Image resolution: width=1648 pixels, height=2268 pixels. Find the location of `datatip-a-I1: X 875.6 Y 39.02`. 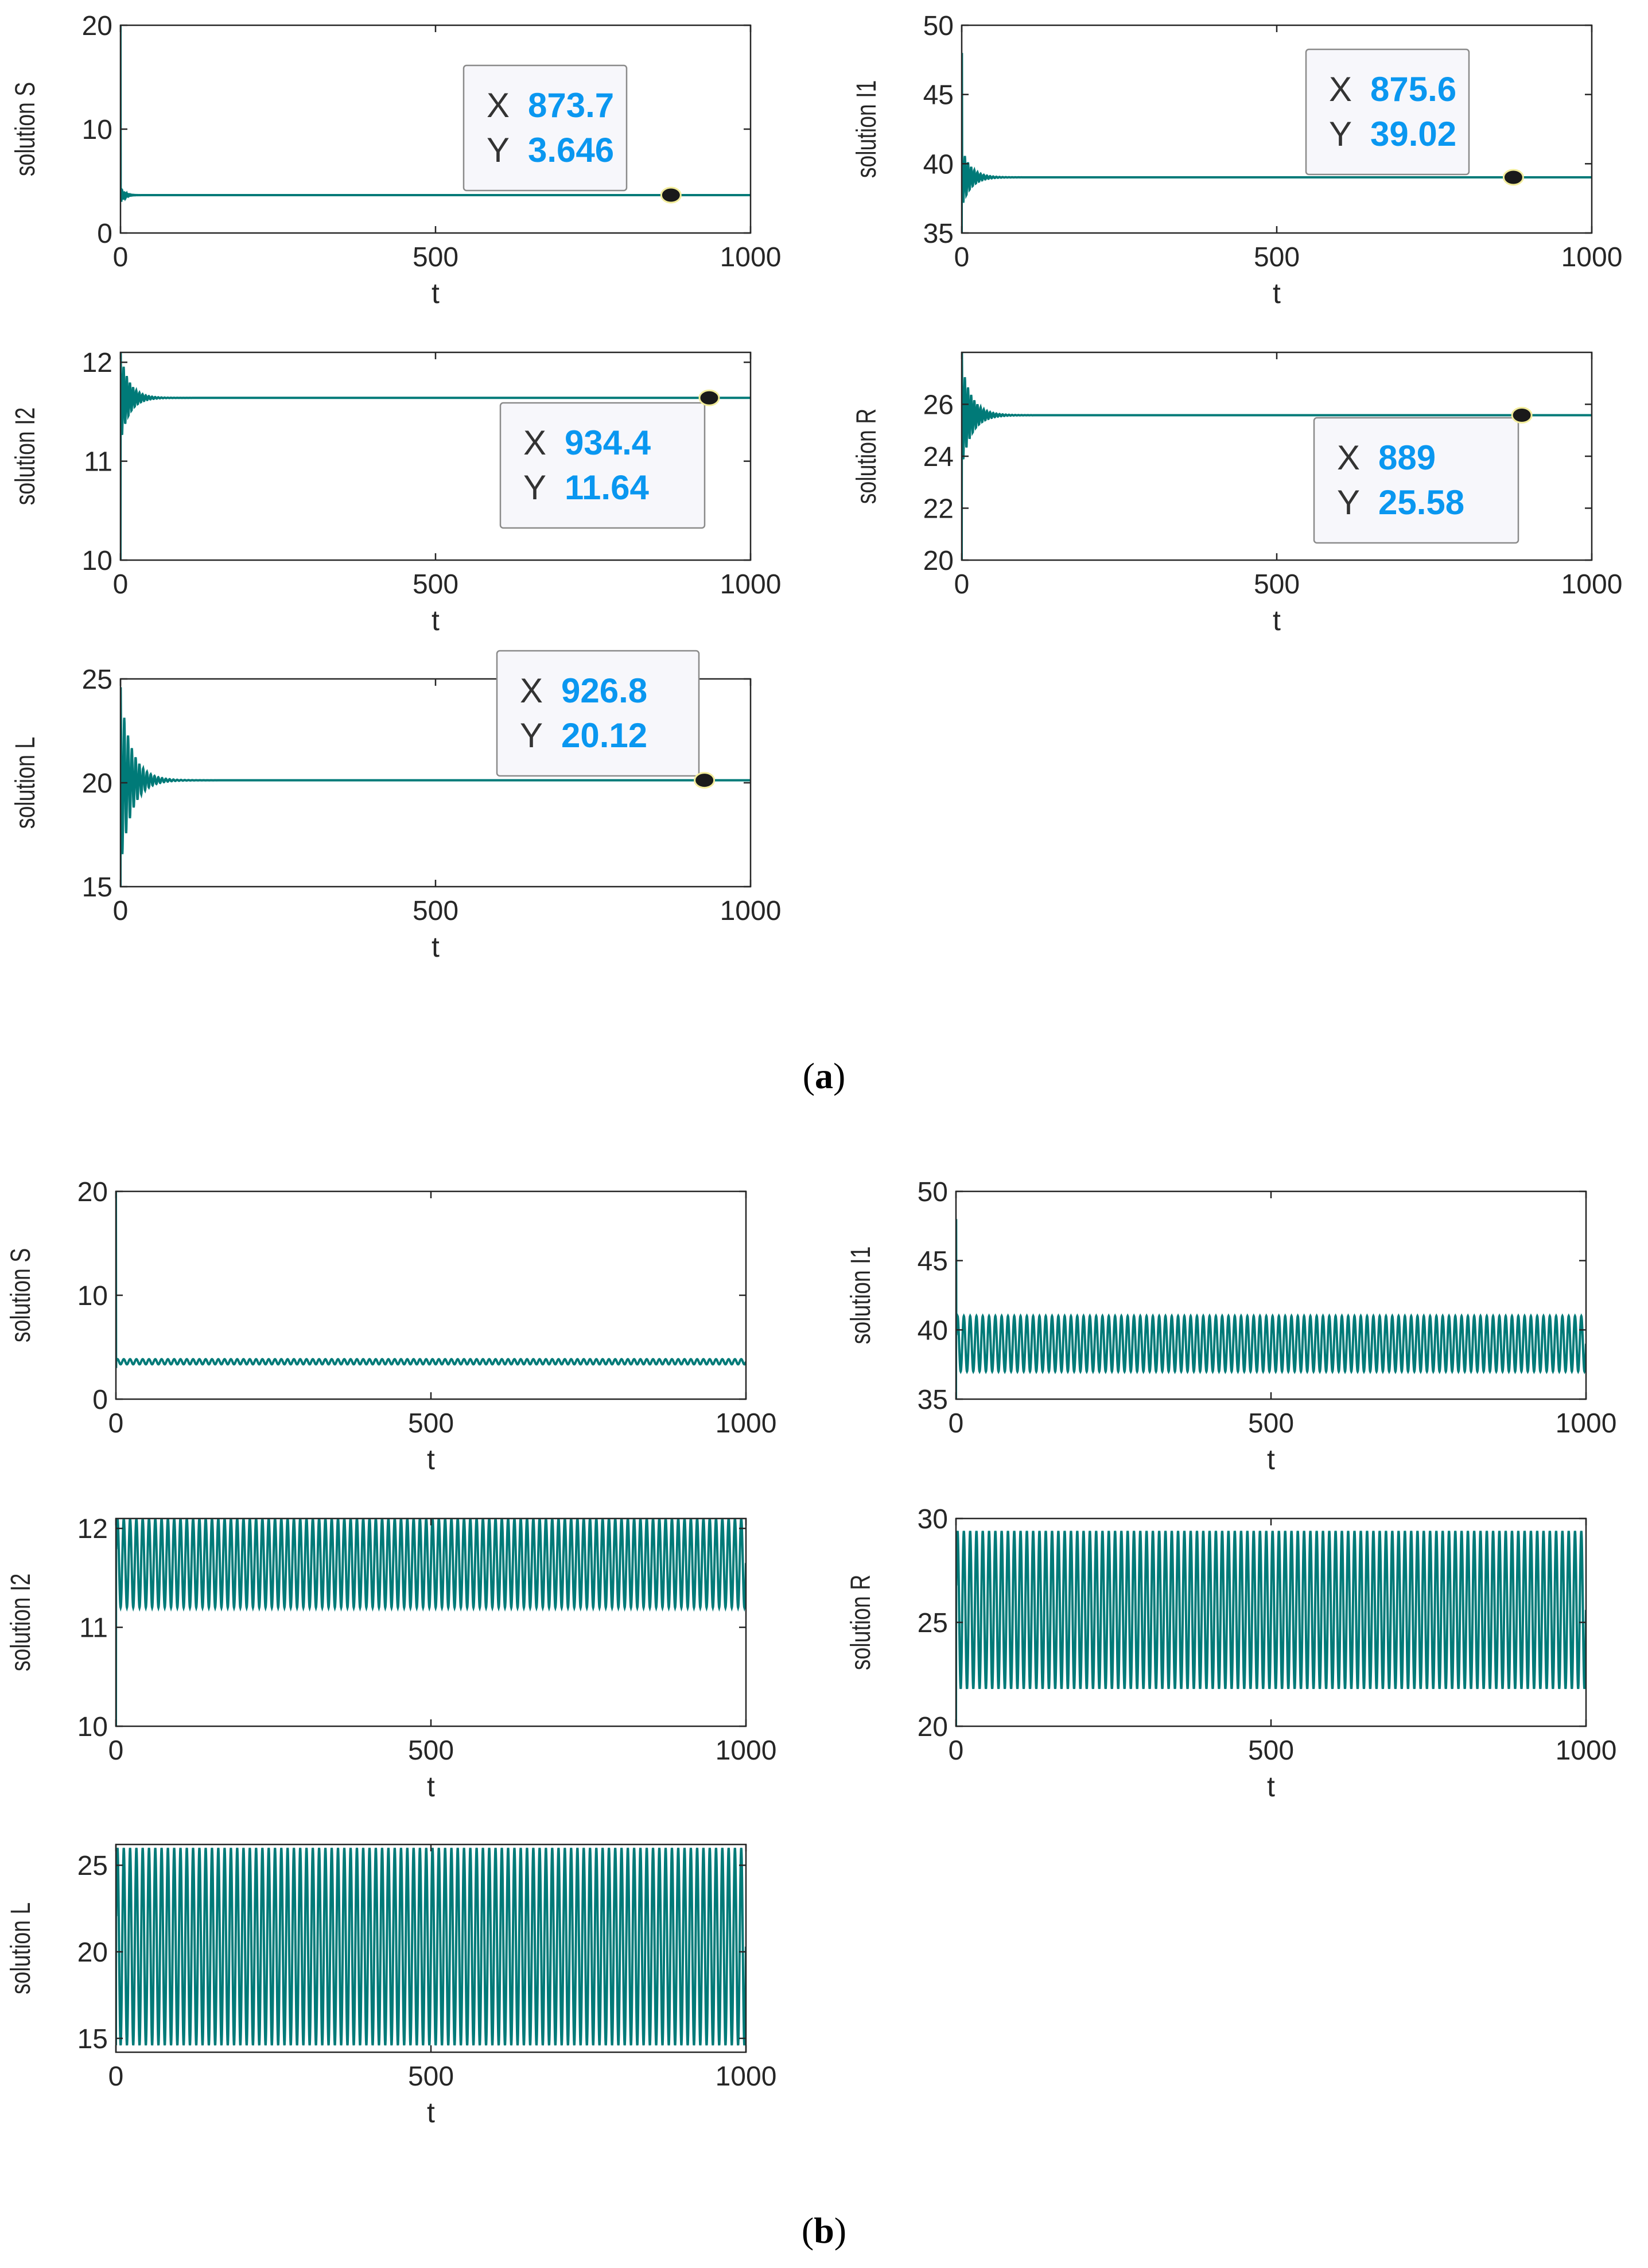

datatip-a-I1: X 875.6 Y 39.02 is located at coordinates (1414, 117).